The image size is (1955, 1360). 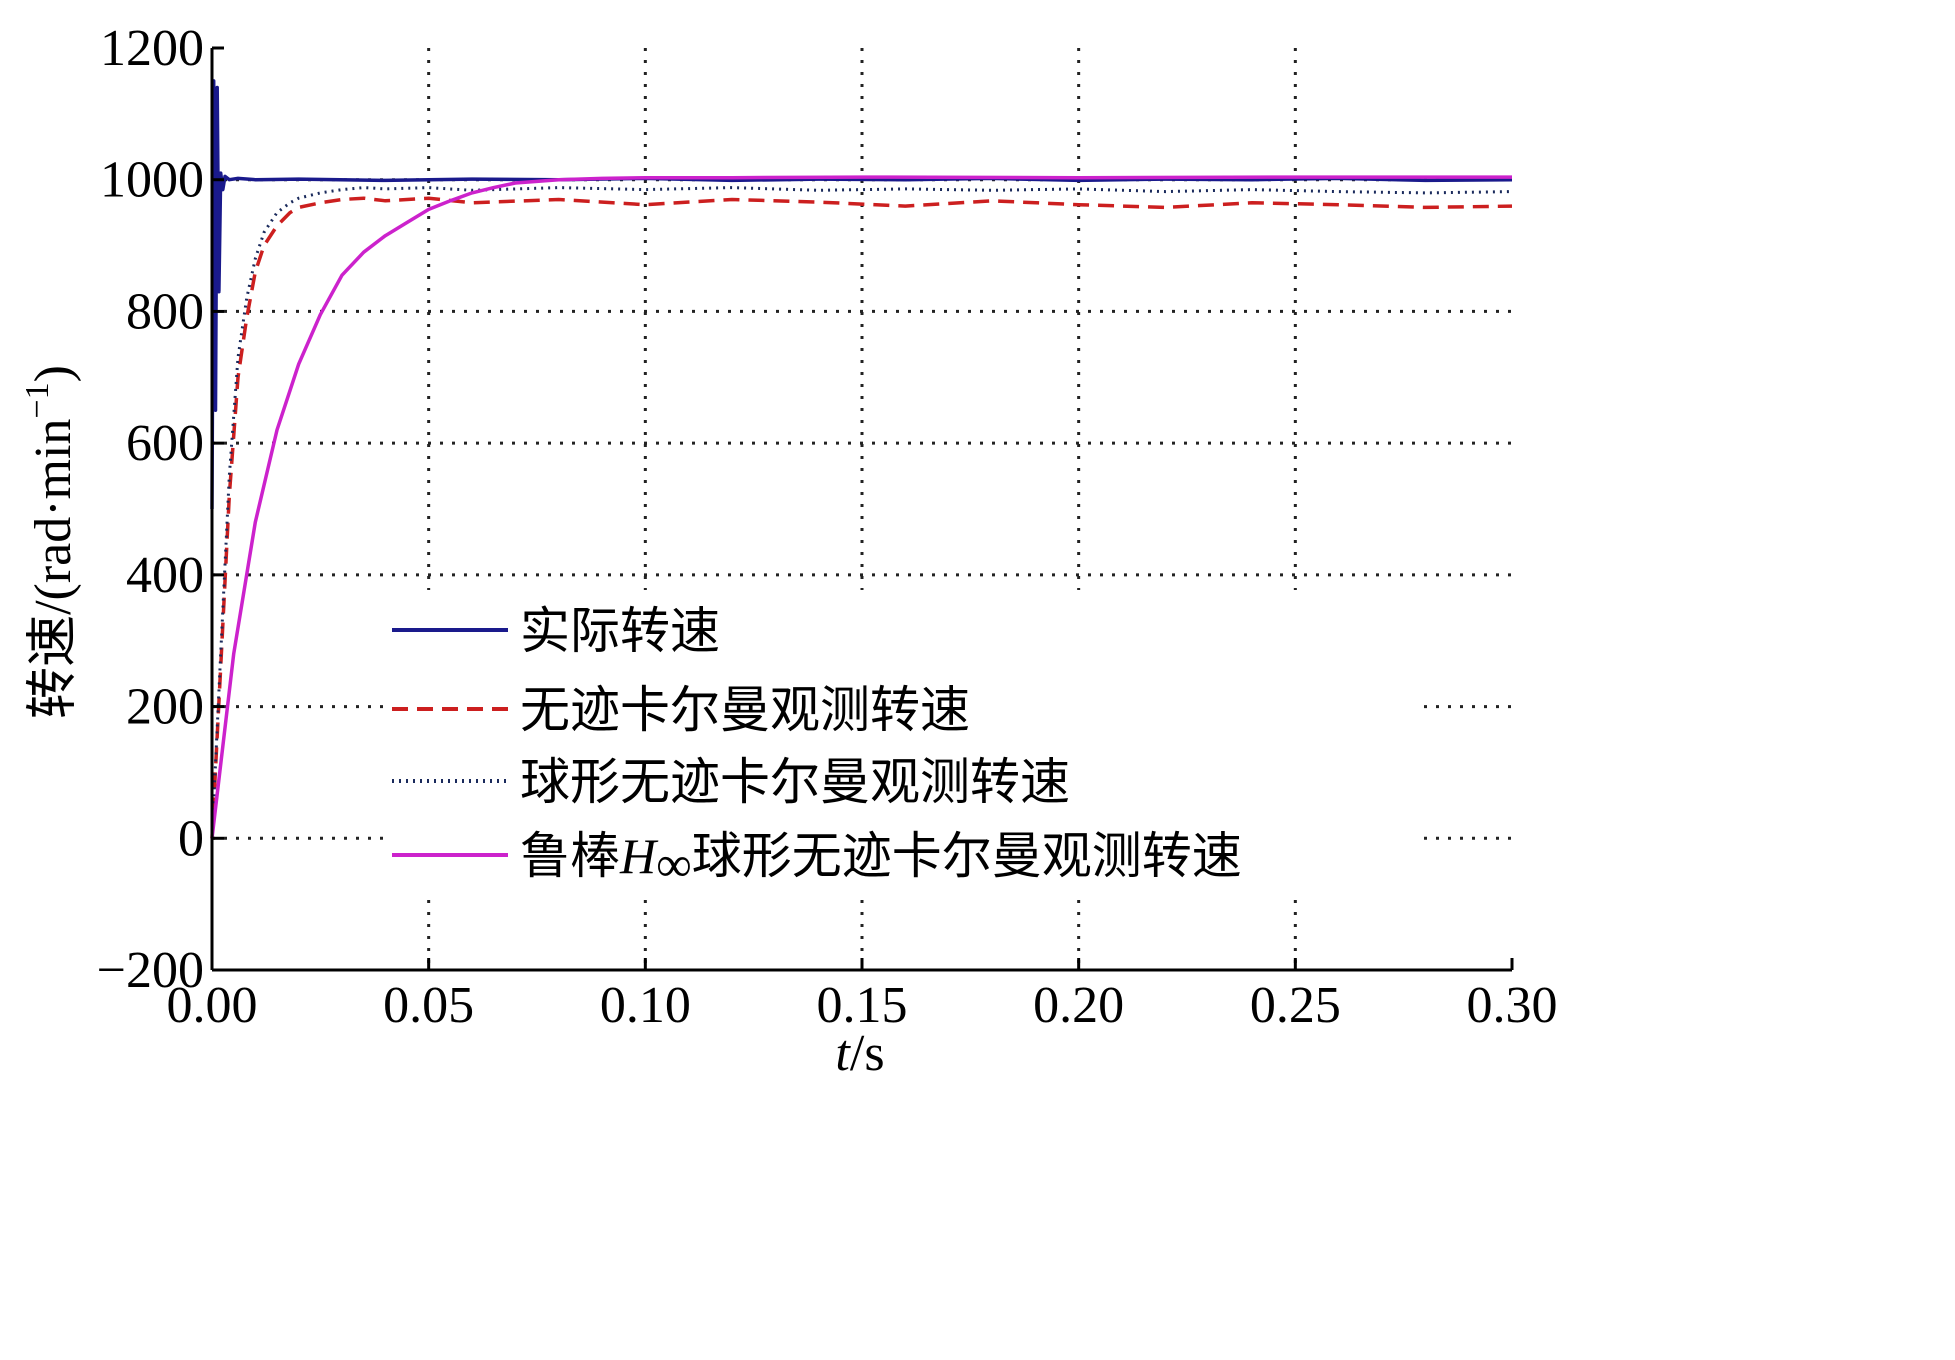 I want to click on y-tick-label-1: 0, so click(x=191, y=838).